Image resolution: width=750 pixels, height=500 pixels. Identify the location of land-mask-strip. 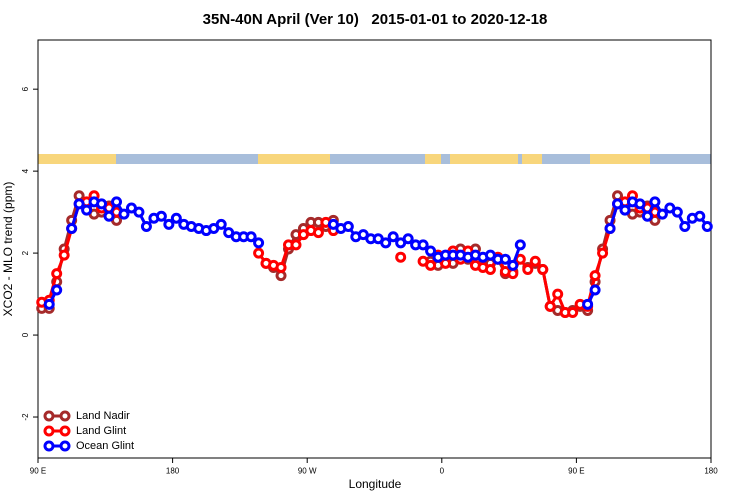
(374, 159).